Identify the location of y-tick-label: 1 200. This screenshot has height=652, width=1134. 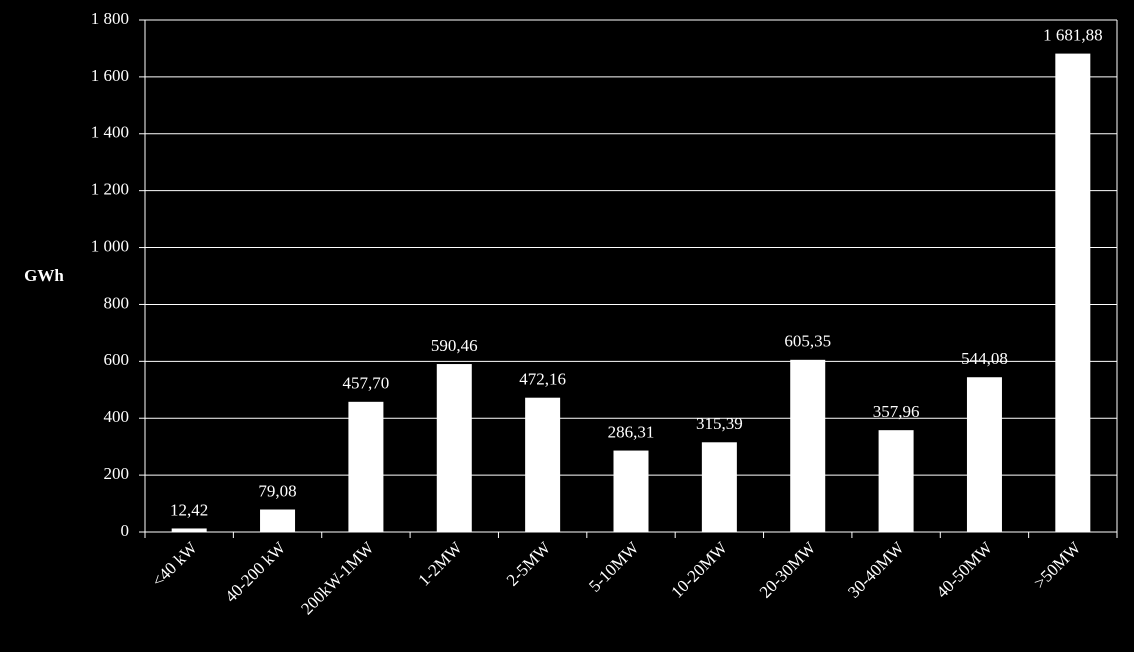
(110, 189).